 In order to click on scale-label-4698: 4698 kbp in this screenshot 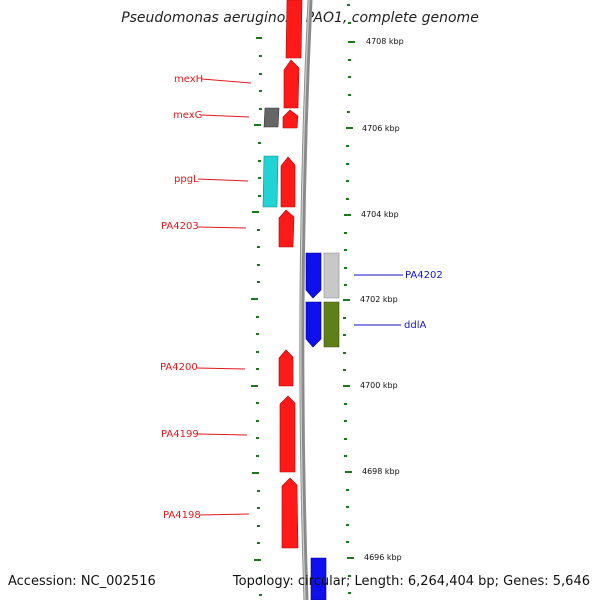, I will do `click(381, 471)`.